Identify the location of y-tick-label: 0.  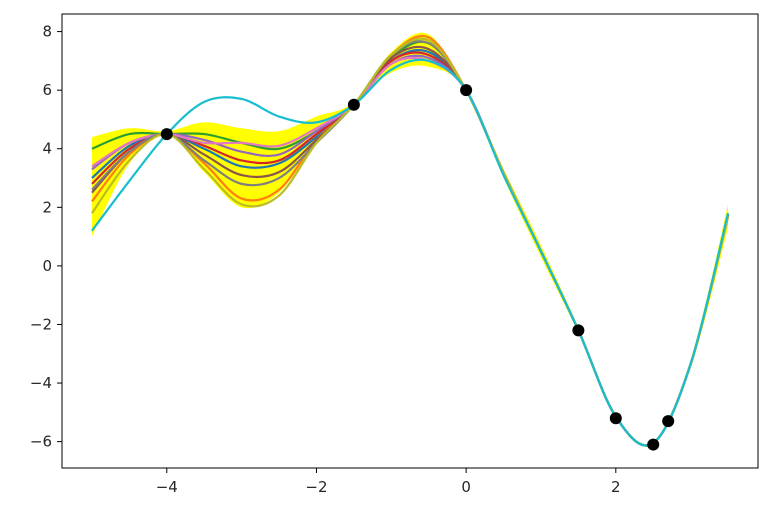
(47, 266).